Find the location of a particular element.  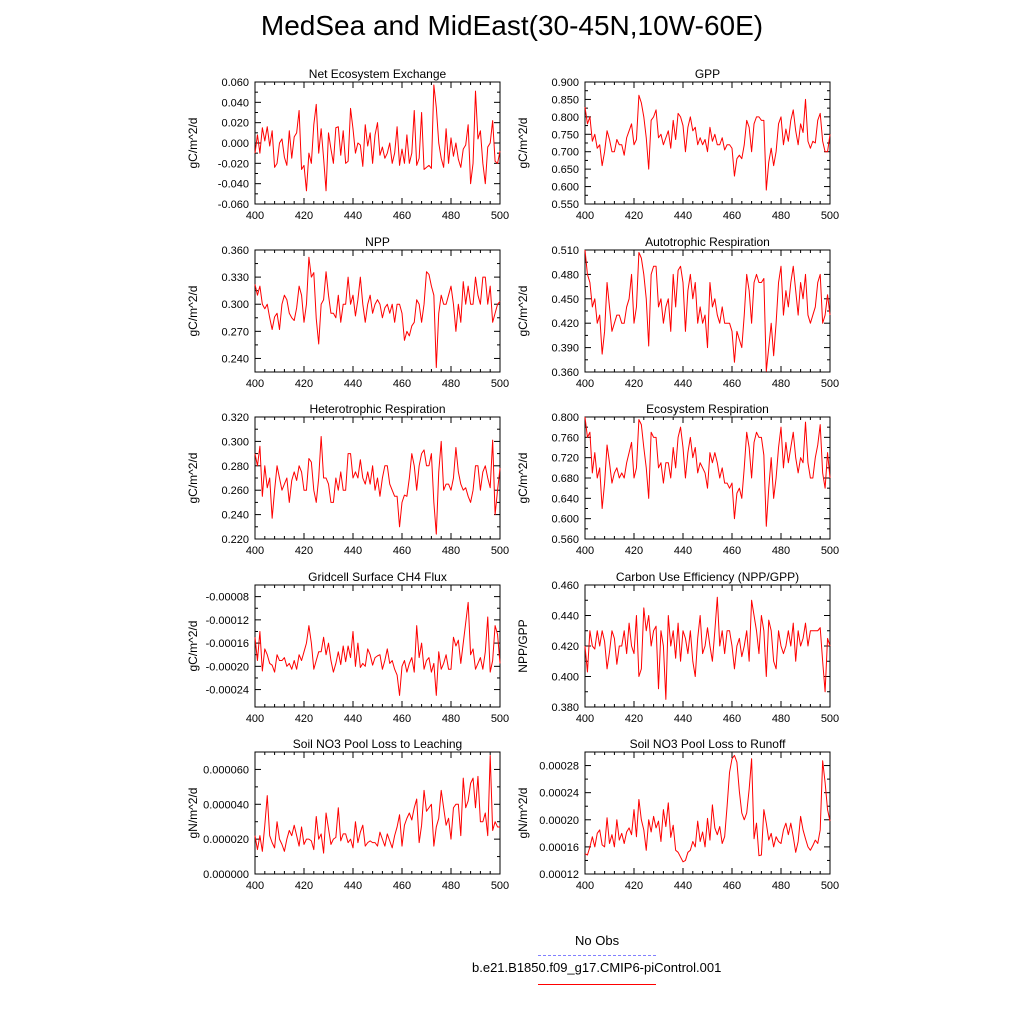

x-tick-label-8: 460 is located at coordinates (732, 719).